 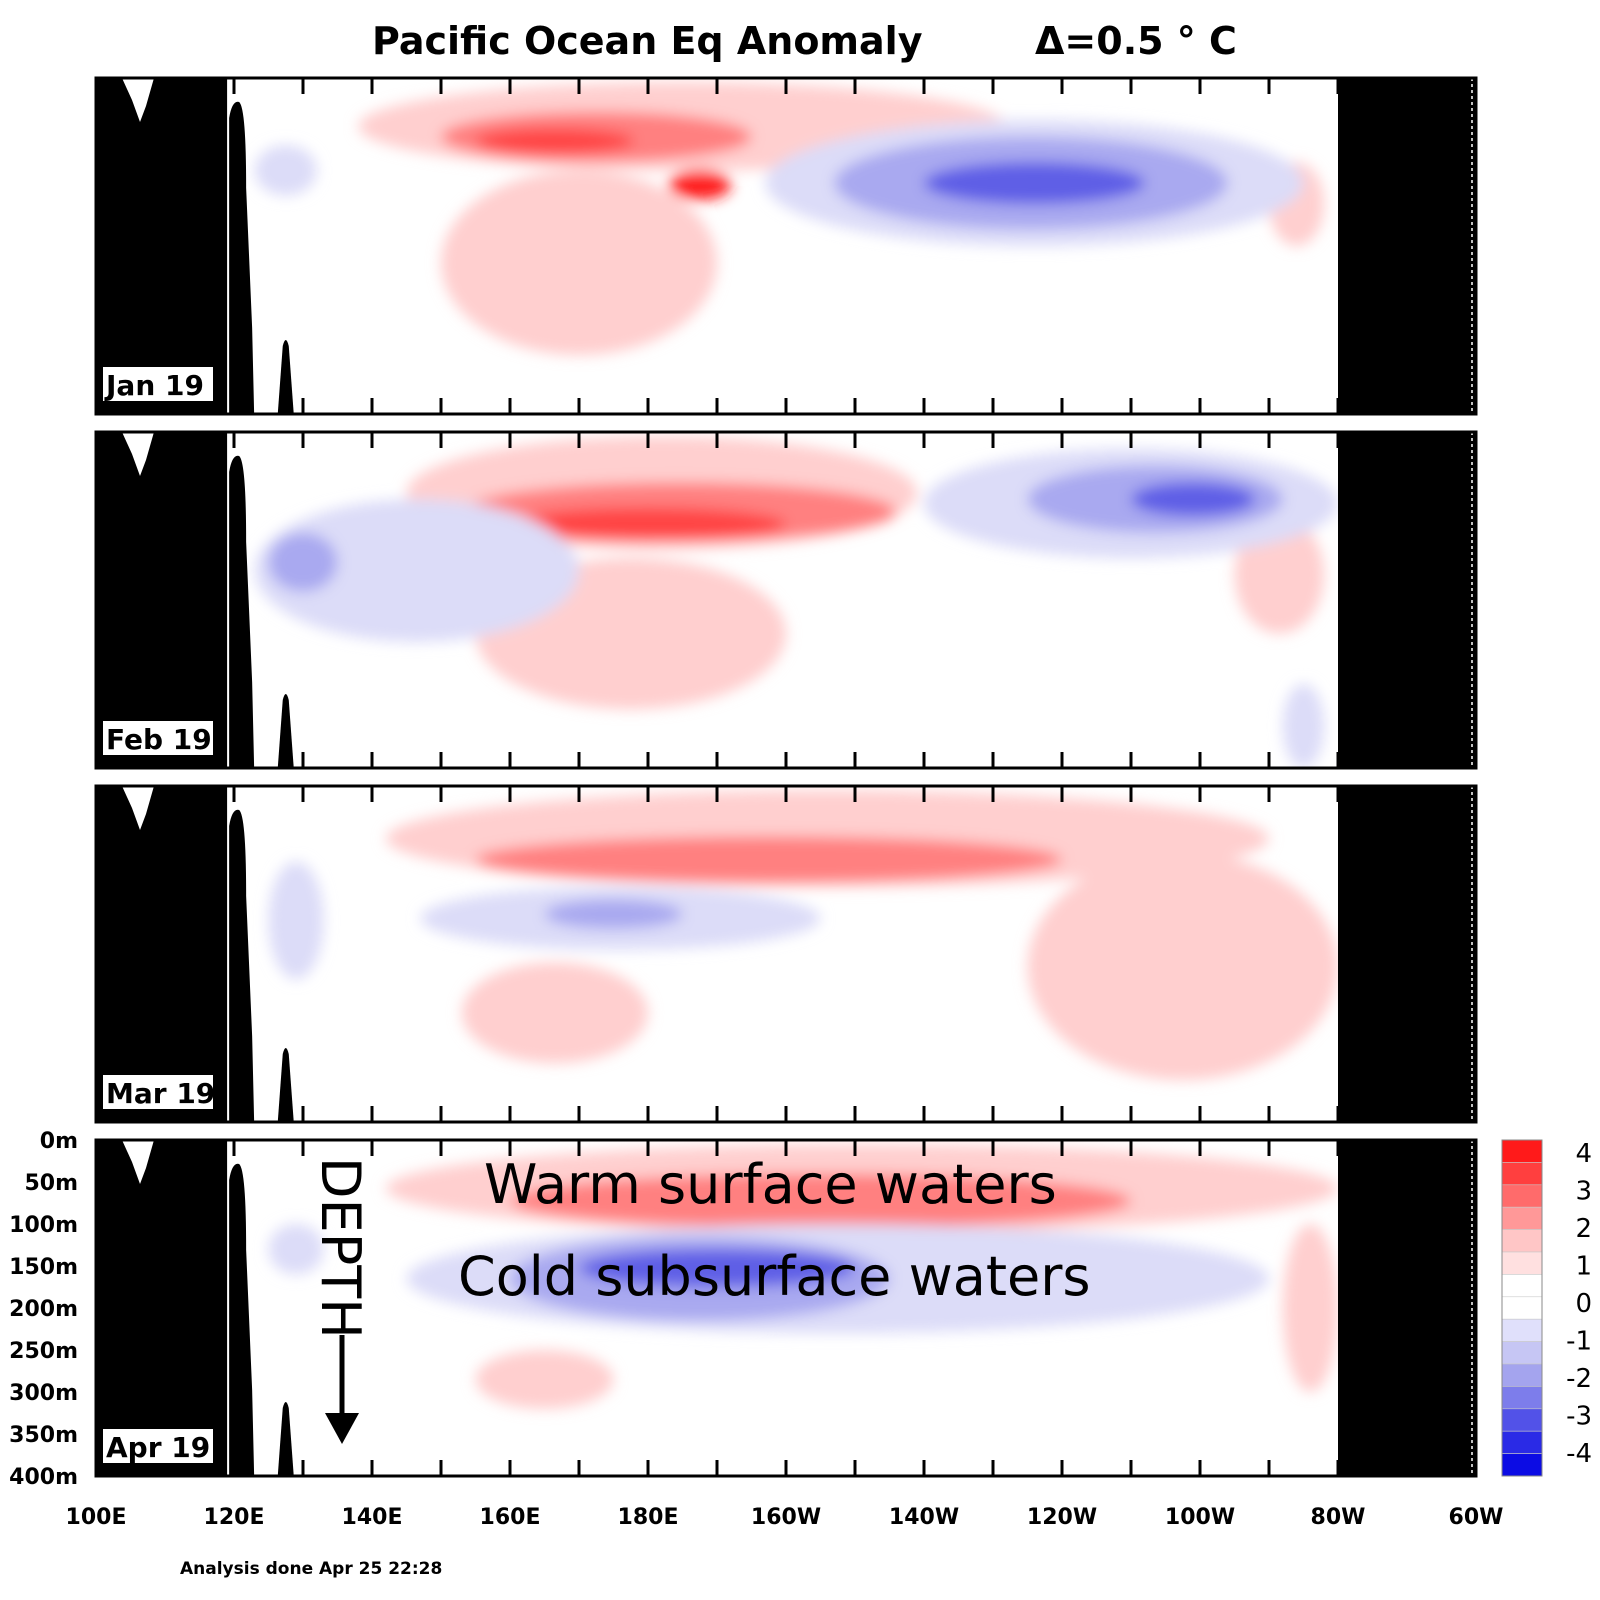 I want to click on colorbar: 4 3 2 1 0 -1 -2 -3 -4, so click(x=1546, y=1308).